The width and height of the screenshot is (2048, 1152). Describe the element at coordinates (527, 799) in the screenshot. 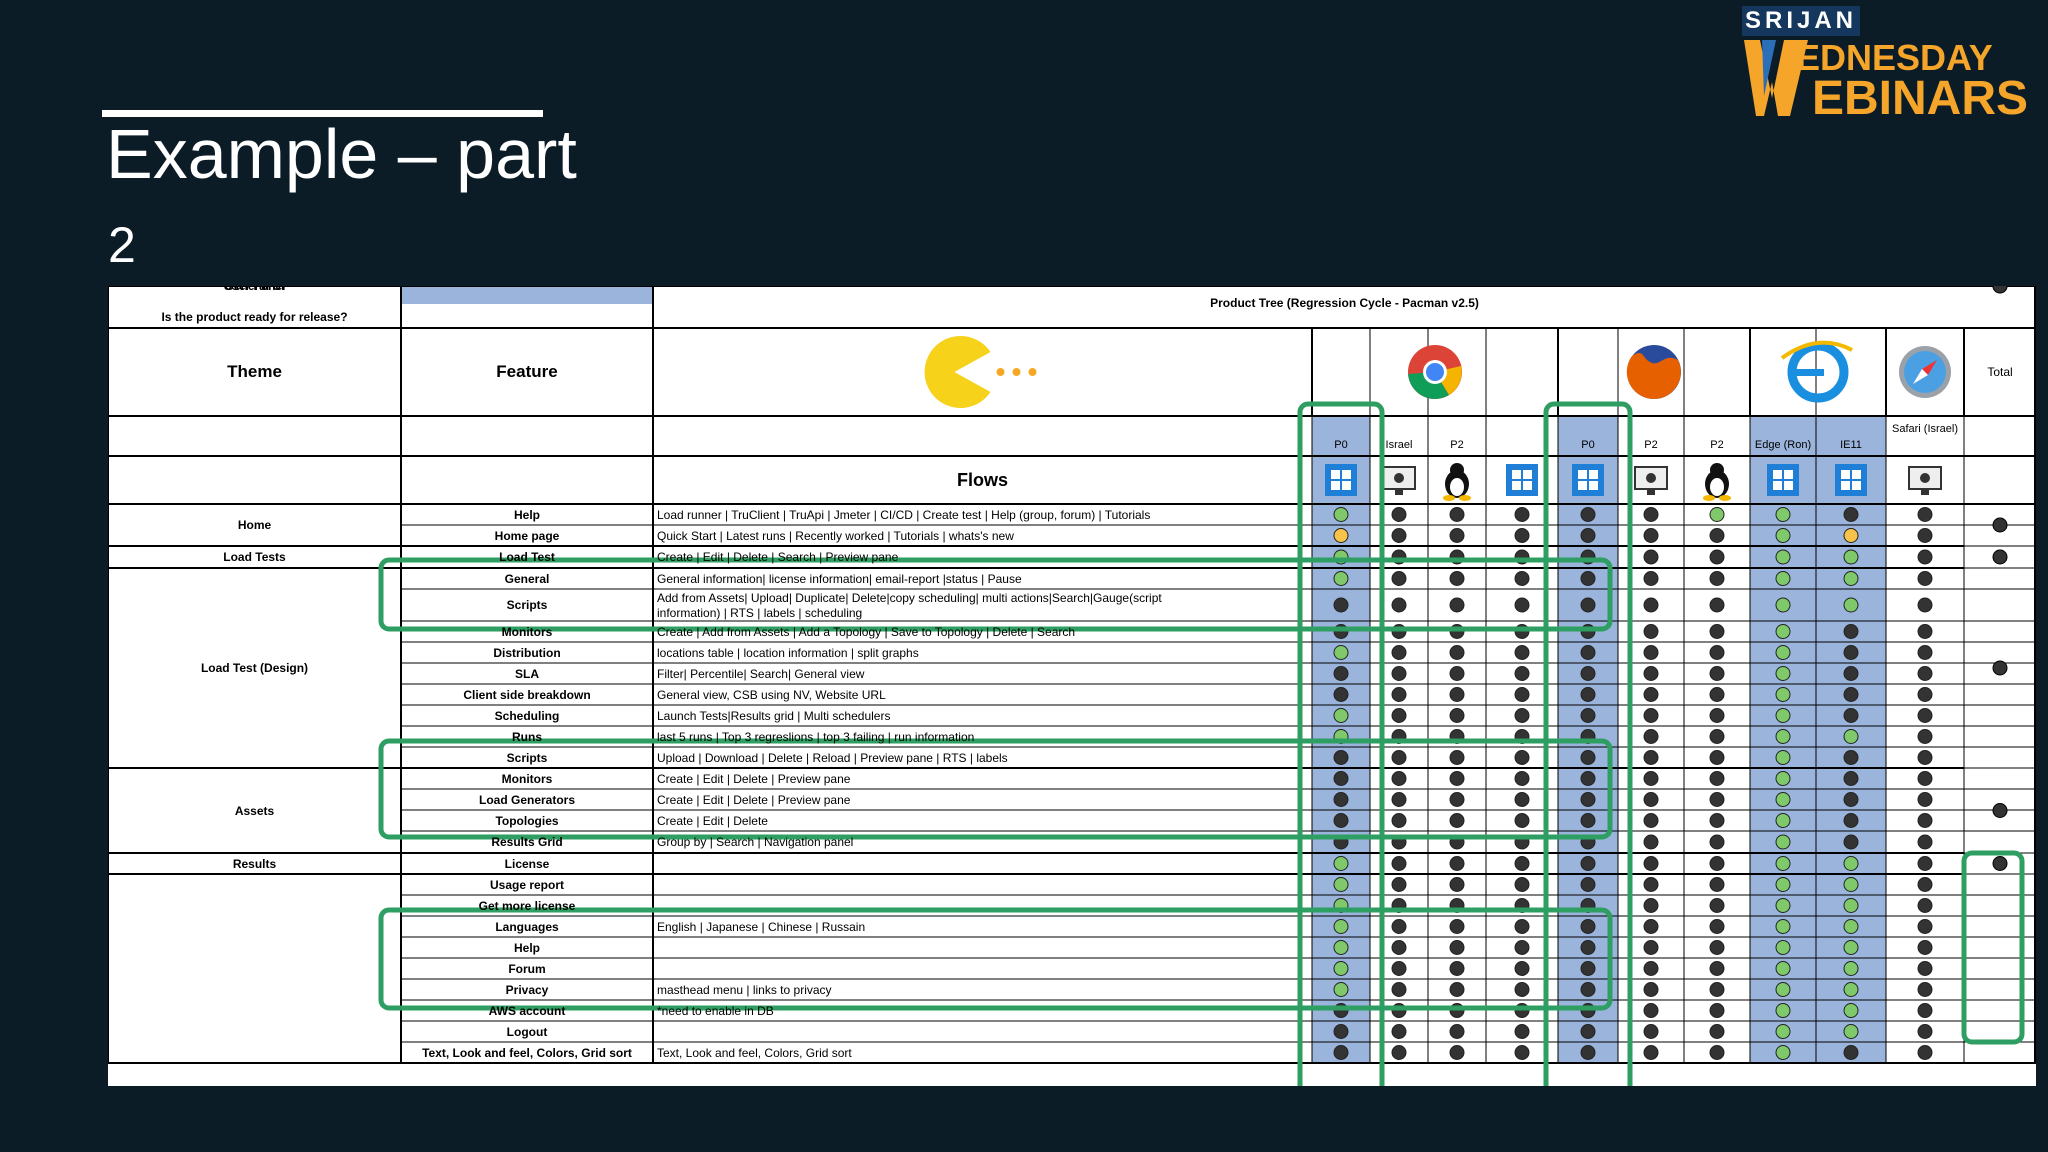

I see `feature-label: Load Generators` at that location.